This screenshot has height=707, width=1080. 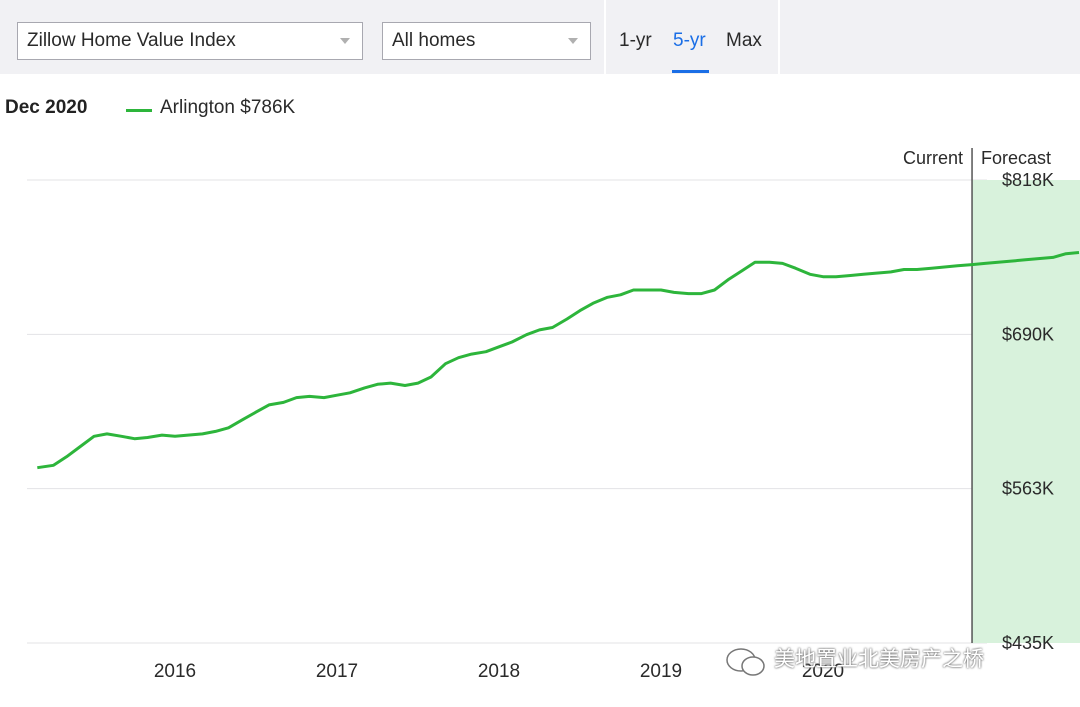 I want to click on home-type-select-value: All homes, so click(x=434, y=40).